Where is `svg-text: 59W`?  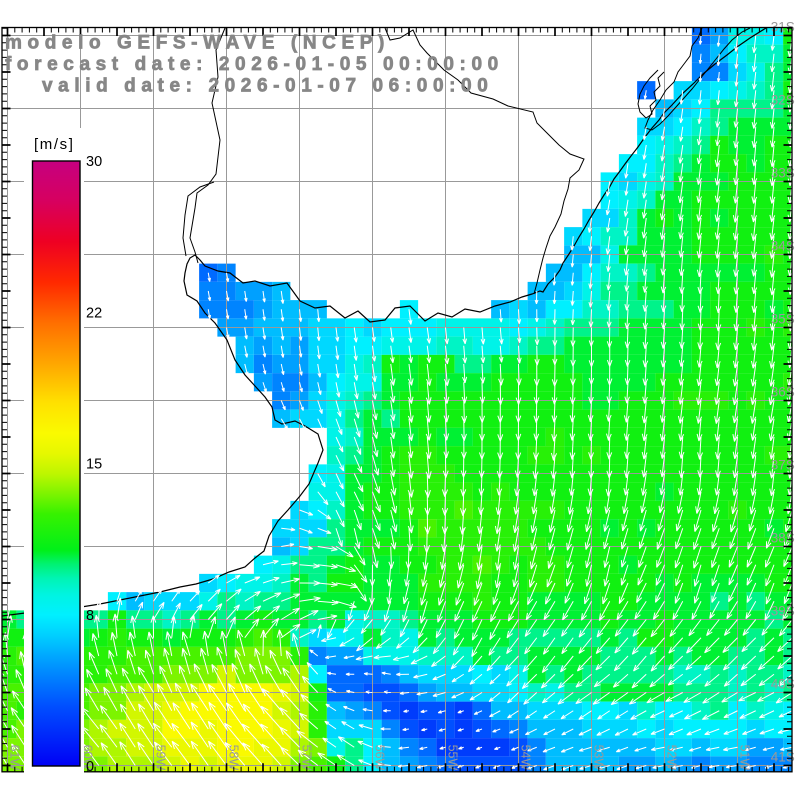
svg-text: 59W is located at coordinates (161, 758).